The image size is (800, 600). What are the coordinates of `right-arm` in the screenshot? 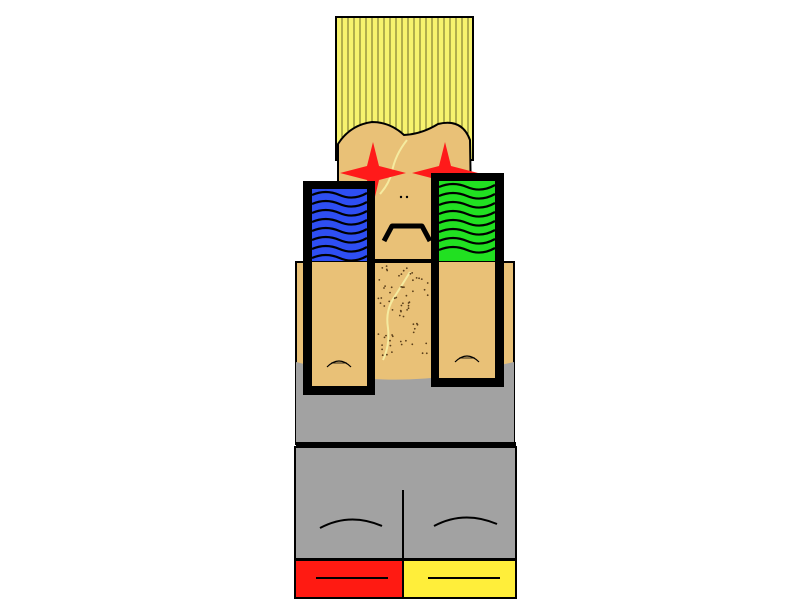 It's located at (467, 280).